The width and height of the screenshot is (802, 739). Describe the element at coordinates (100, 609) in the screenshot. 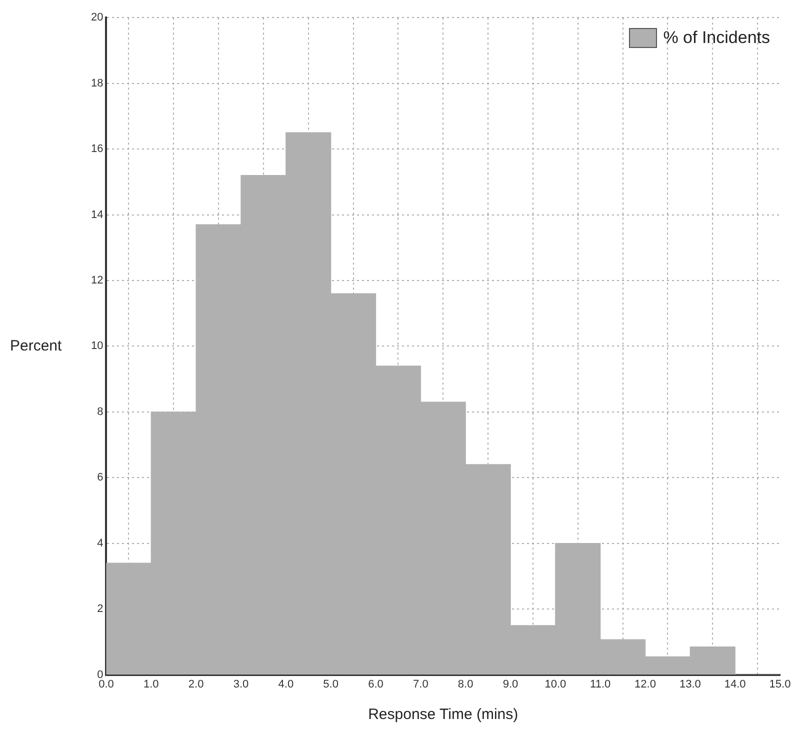

I see `y-tick-label: 2` at that location.